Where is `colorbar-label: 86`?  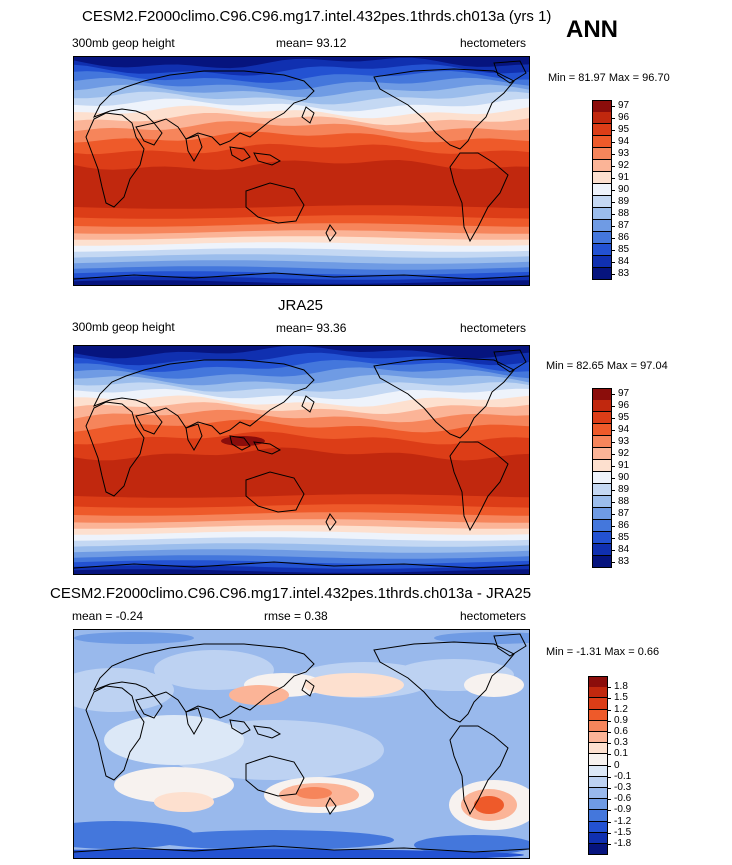 colorbar-label: 86 is located at coordinates (624, 525).